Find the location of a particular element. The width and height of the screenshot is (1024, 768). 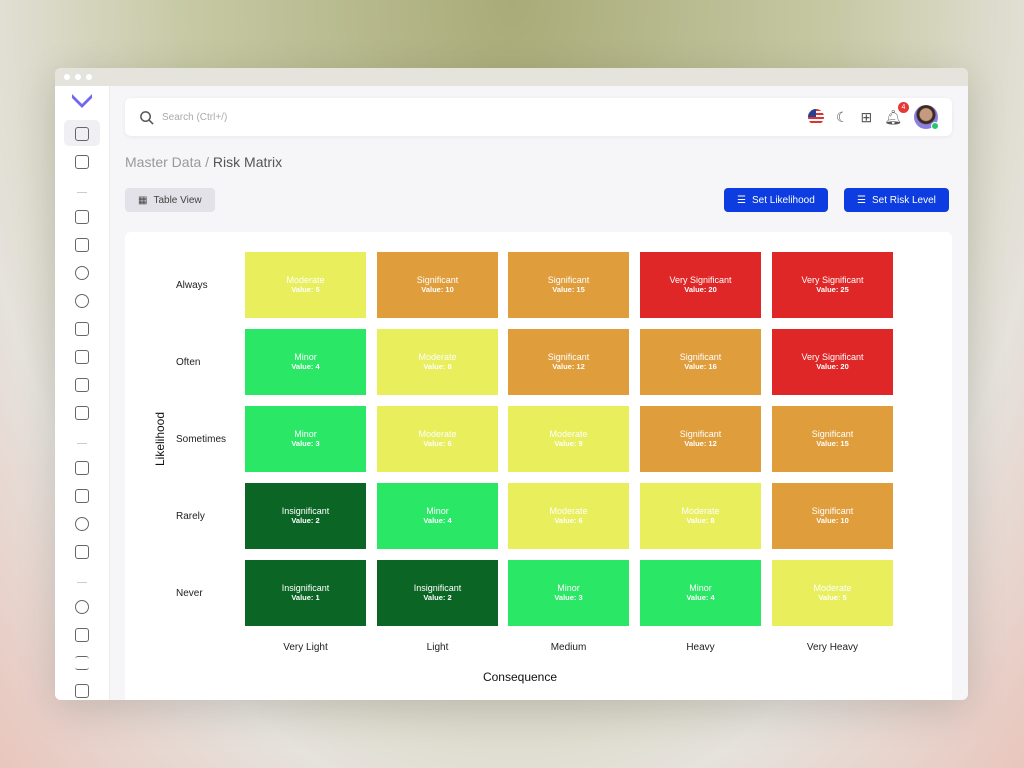

top-navbar: Search (Ctrl+/) ☾ ⊞ 🔔︎ 4 is located at coordinates (538, 117).